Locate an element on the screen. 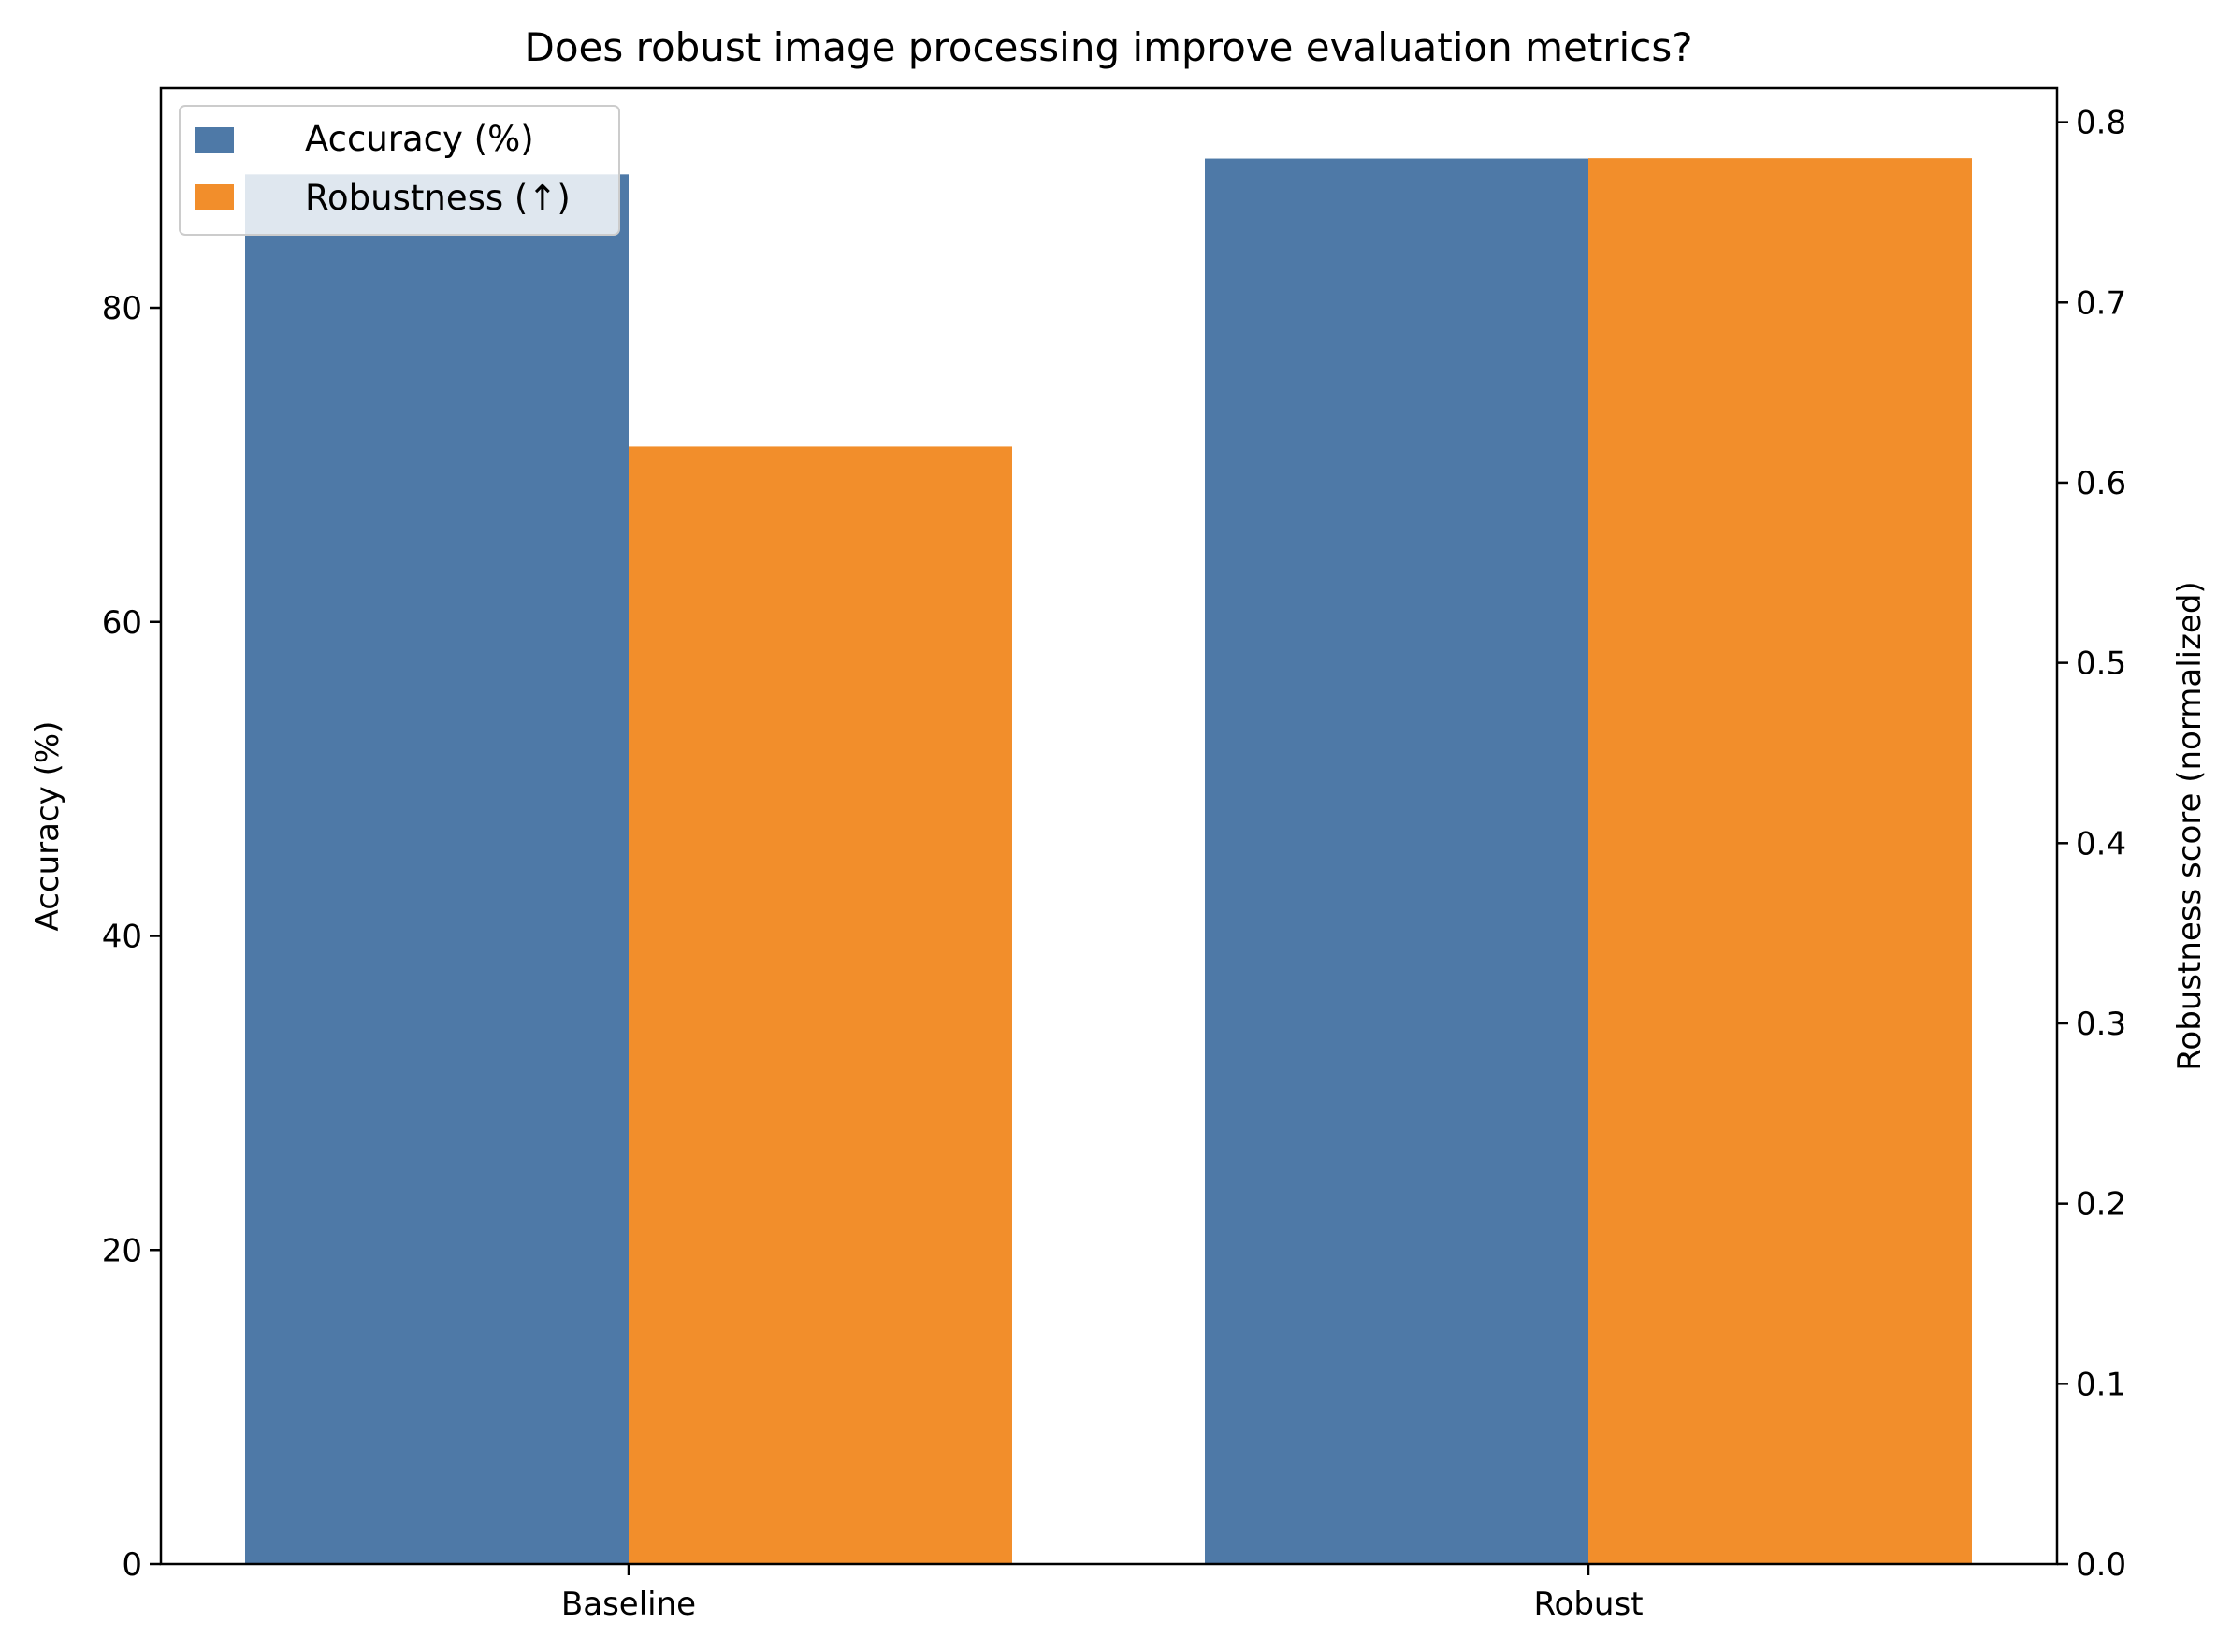 This screenshot has height=1652, width=2217. legend-swatch-robustness is located at coordinates (214, 197).